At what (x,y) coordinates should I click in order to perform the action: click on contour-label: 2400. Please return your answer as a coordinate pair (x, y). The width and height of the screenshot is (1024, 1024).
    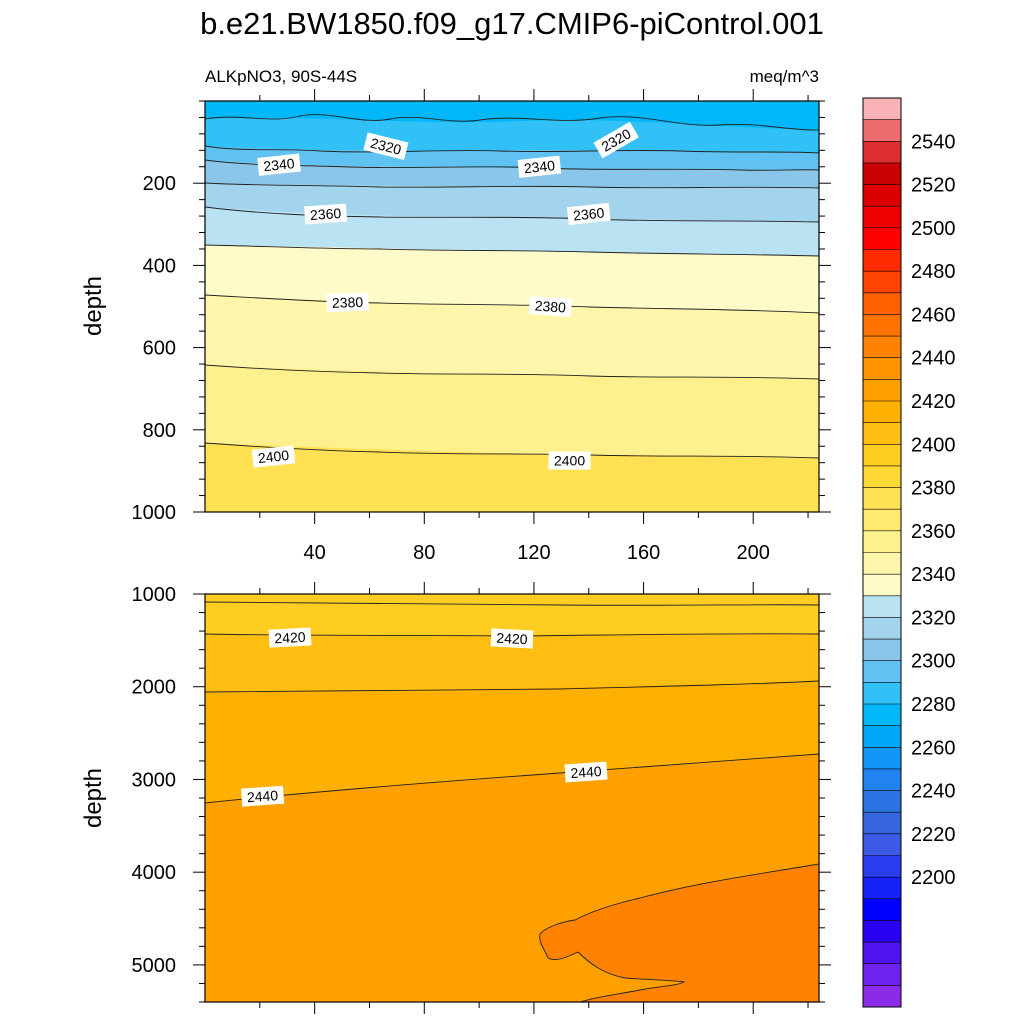
    Looking at the image, I should click on (273, 456).